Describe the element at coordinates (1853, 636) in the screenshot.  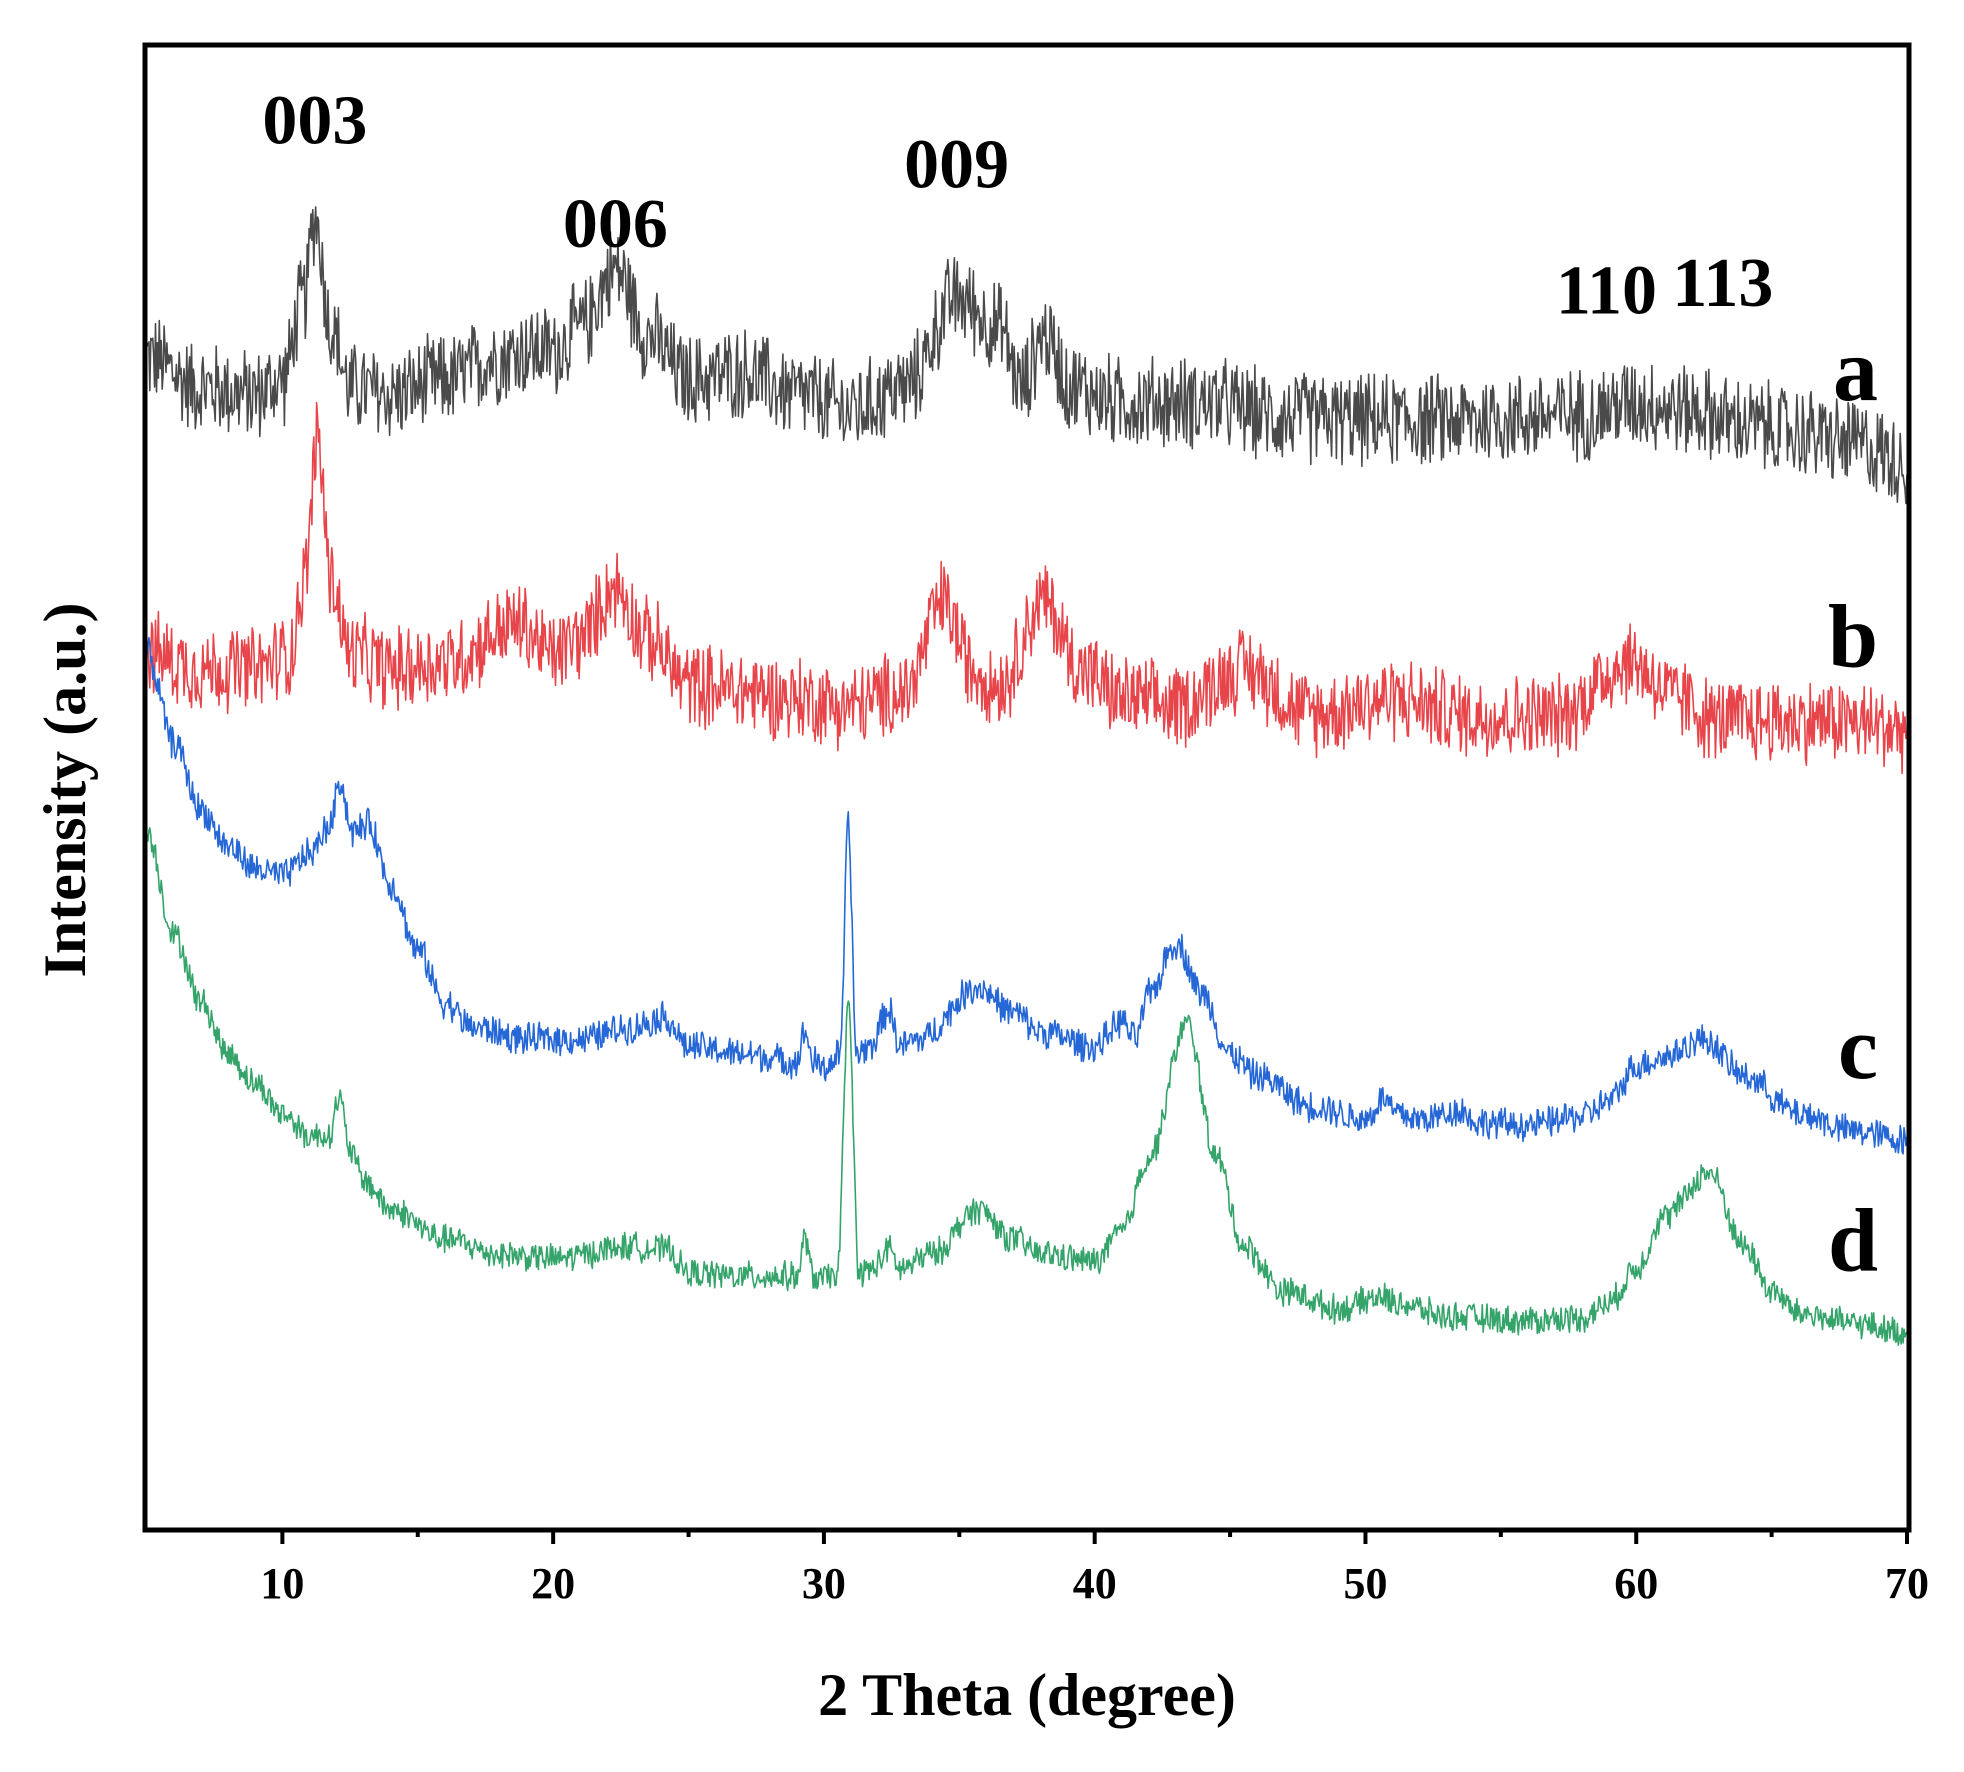
I see `series-b-label: b` at that location.